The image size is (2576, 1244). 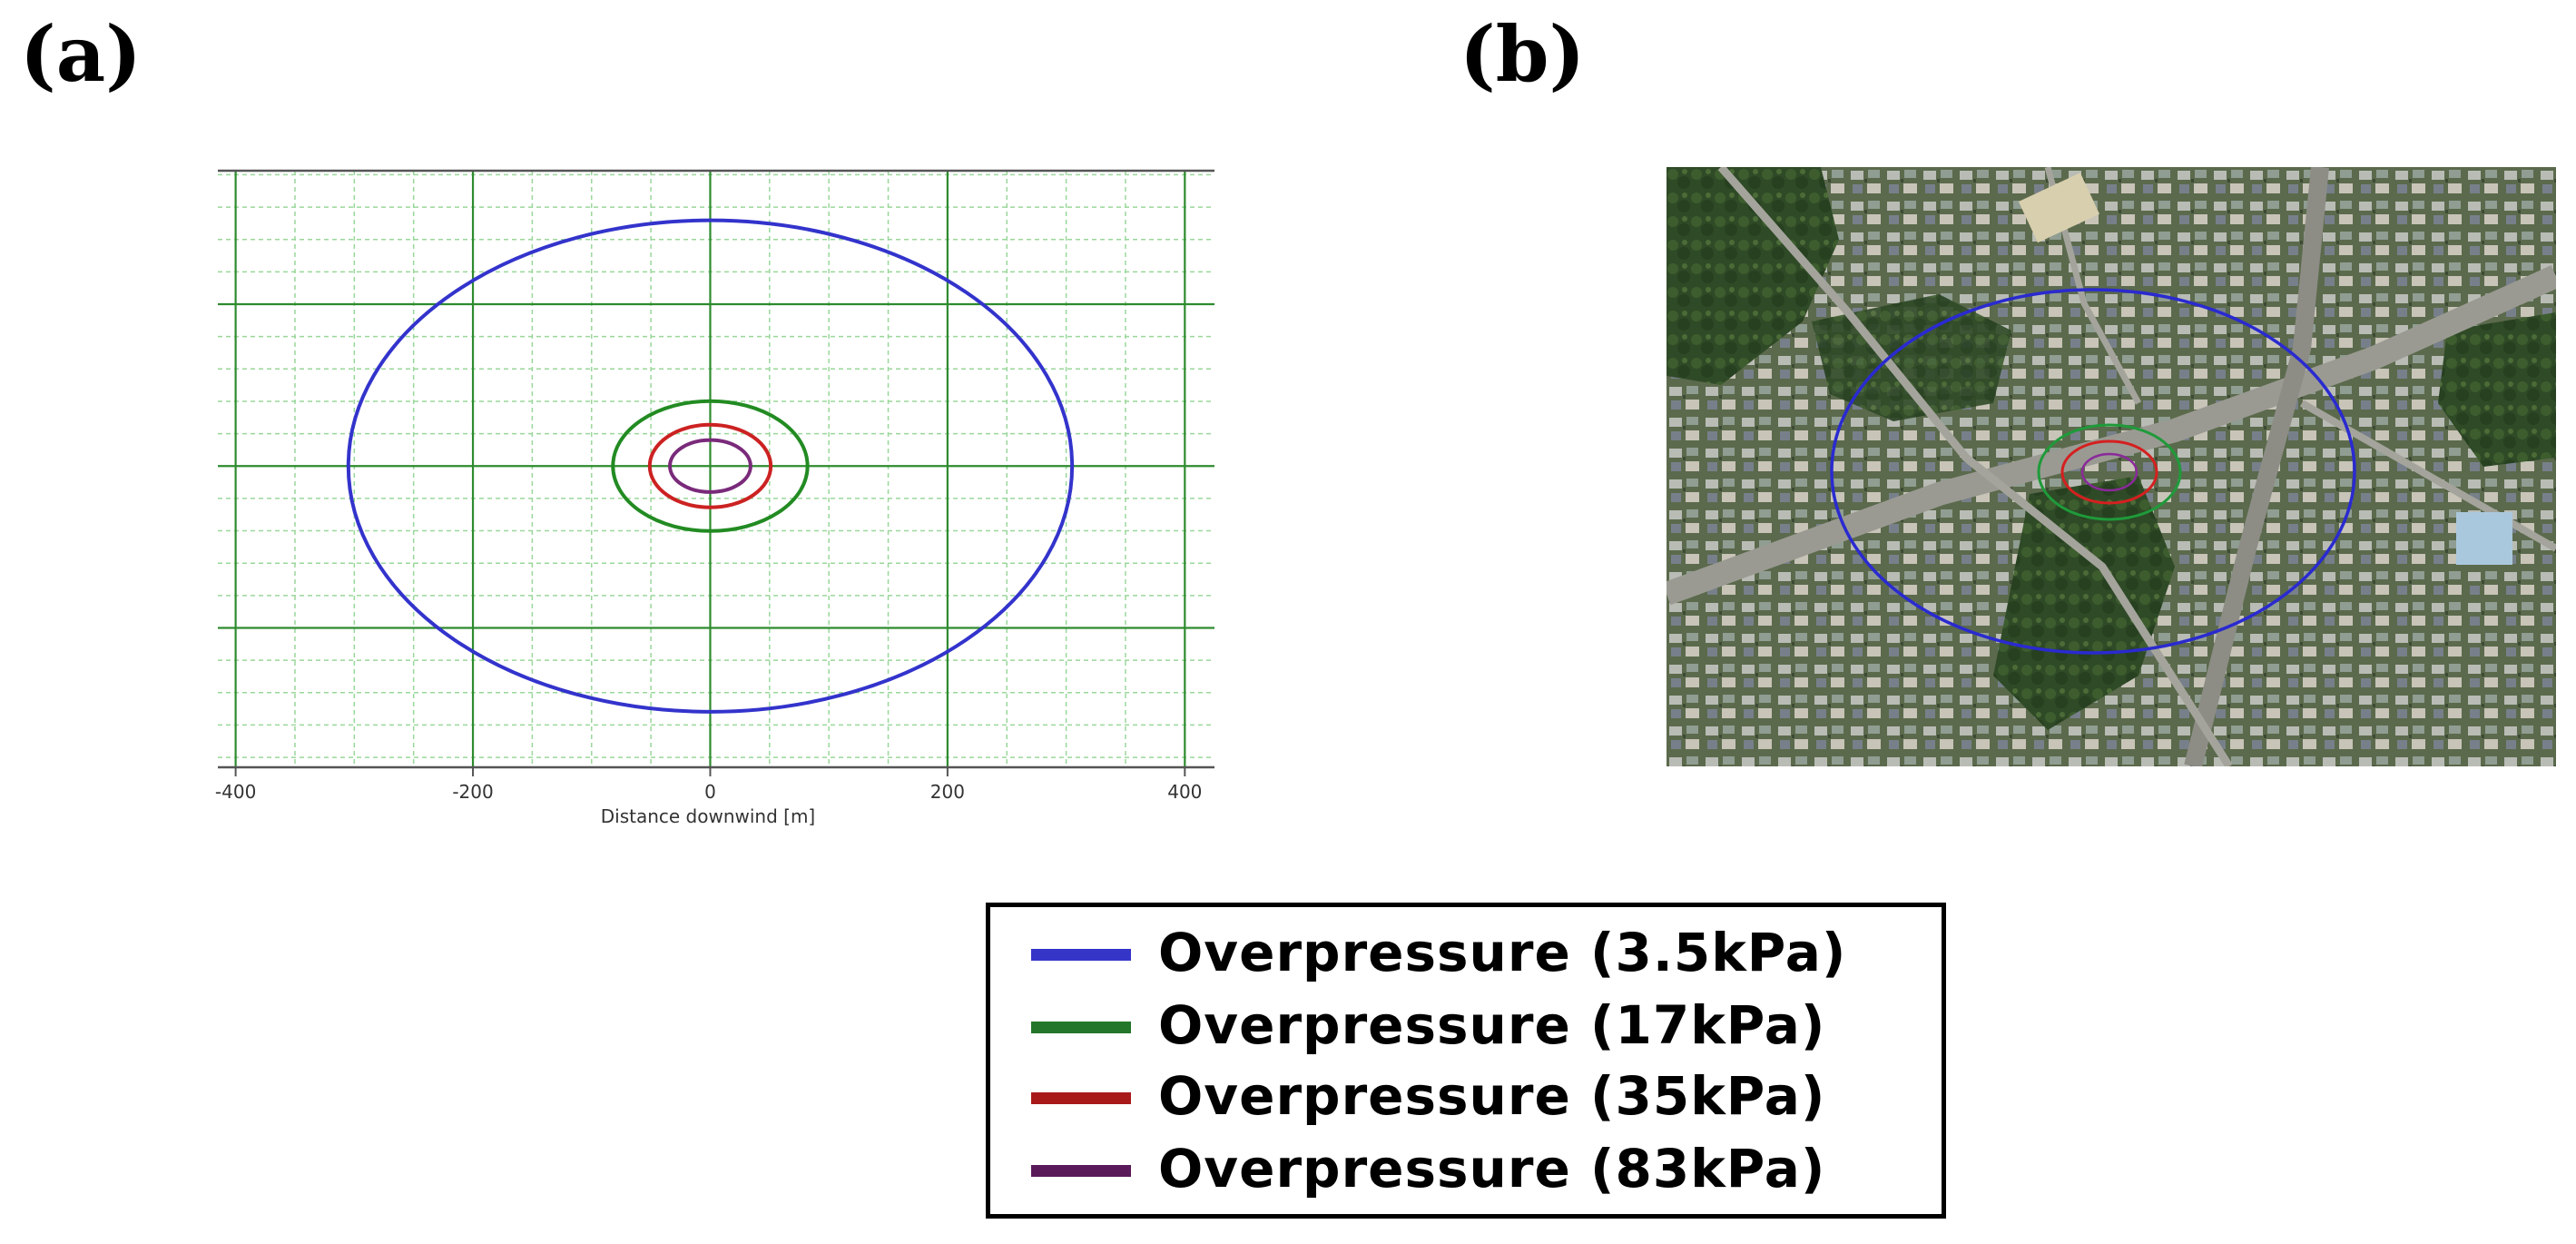 I want to click on legend-swatch-83kpa, so click(x=1081, y=1171).